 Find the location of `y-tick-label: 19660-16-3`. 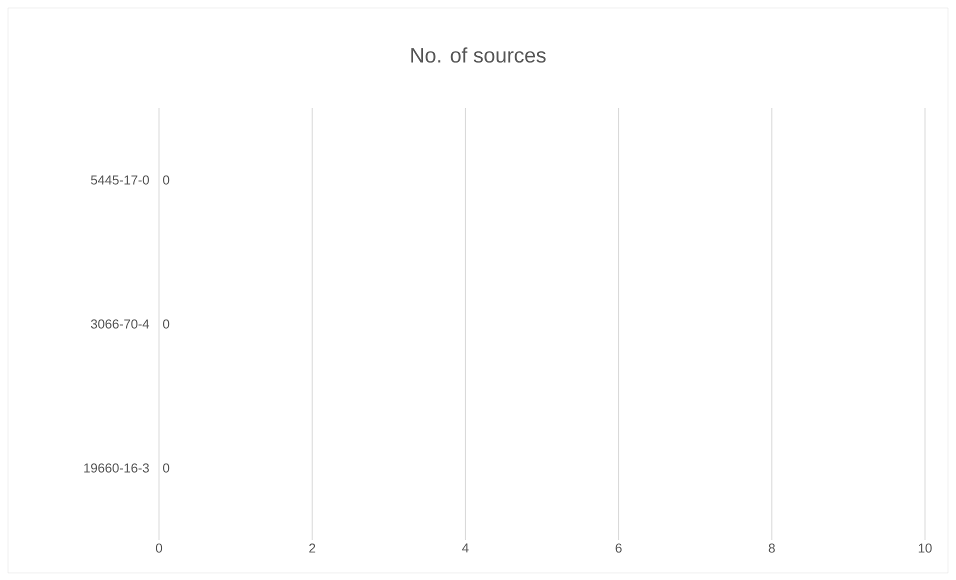

y-tick-label: 19660-16-3 is located at coordinates (116, 468).